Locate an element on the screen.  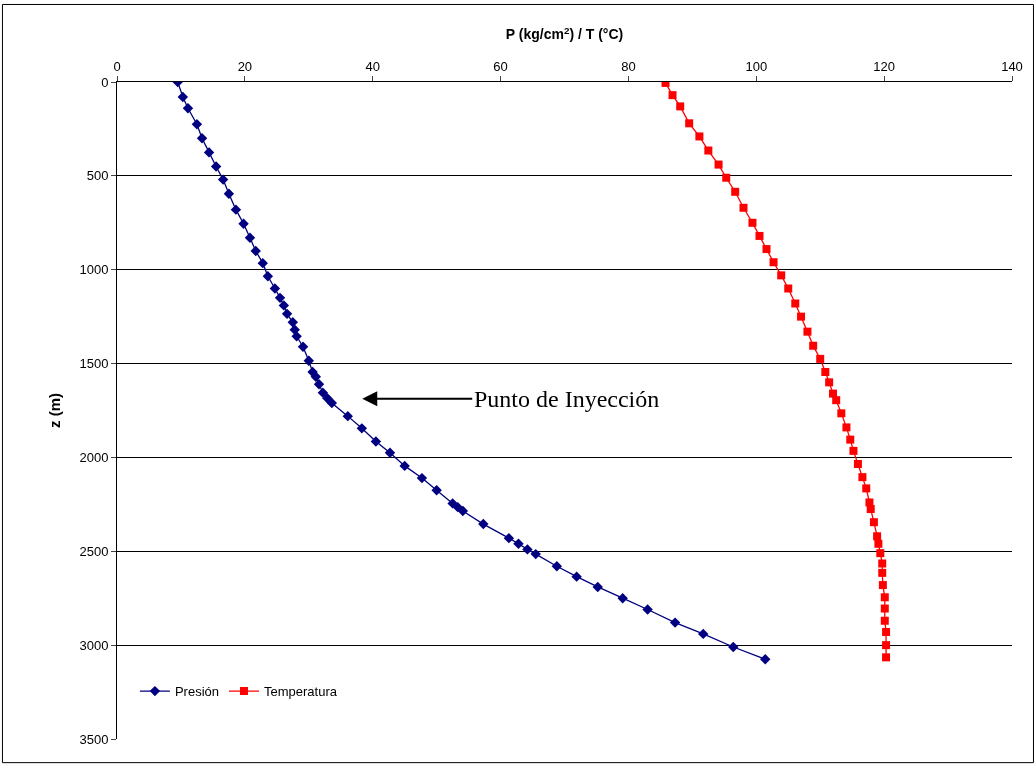
x-tick-label: 80 is located at coordinates (628, 66).